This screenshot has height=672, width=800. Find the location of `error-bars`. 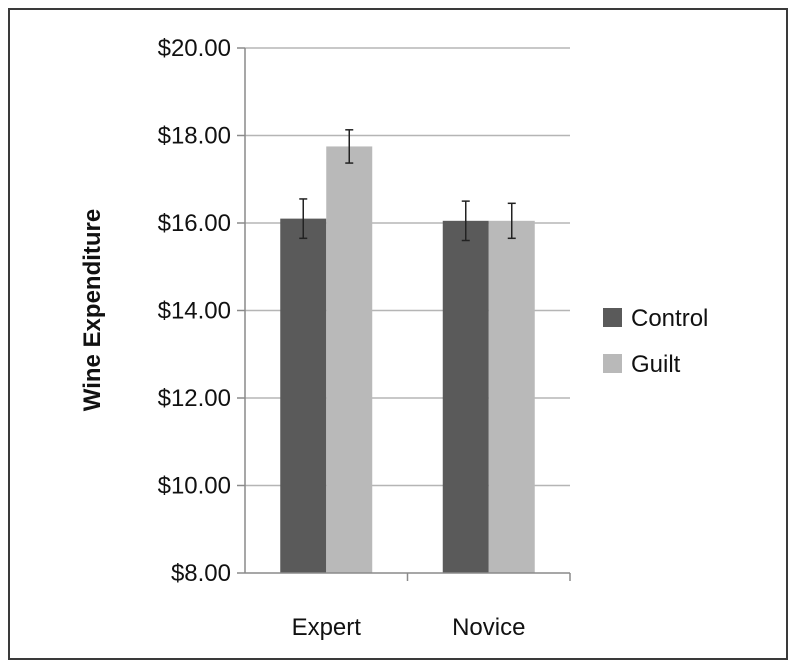

error-bars is located at coordinates (407, 185).